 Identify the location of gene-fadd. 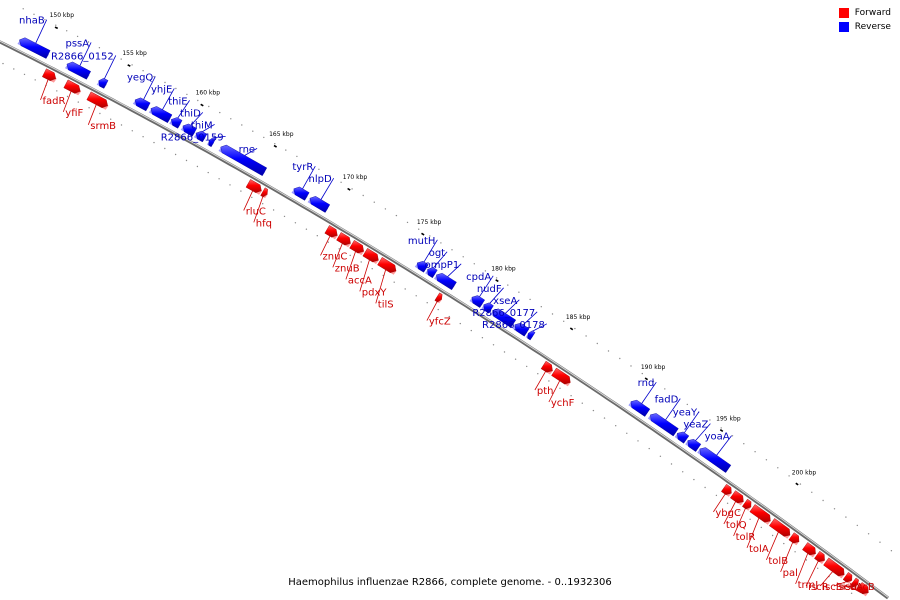
(663, 425).